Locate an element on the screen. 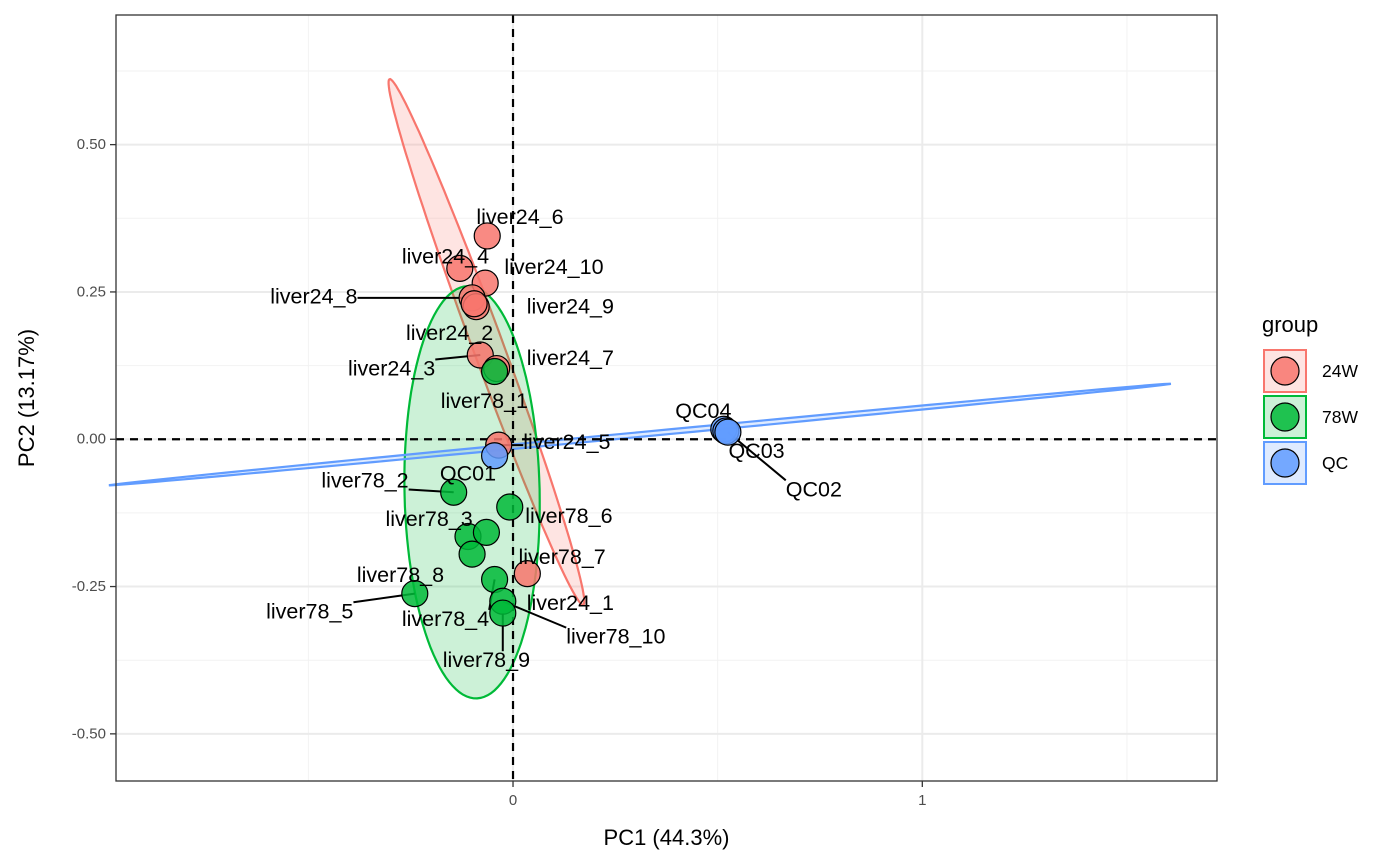 This screenshot has width=1400, height=866. legend-title: group is located at coordinates (1290, 324).